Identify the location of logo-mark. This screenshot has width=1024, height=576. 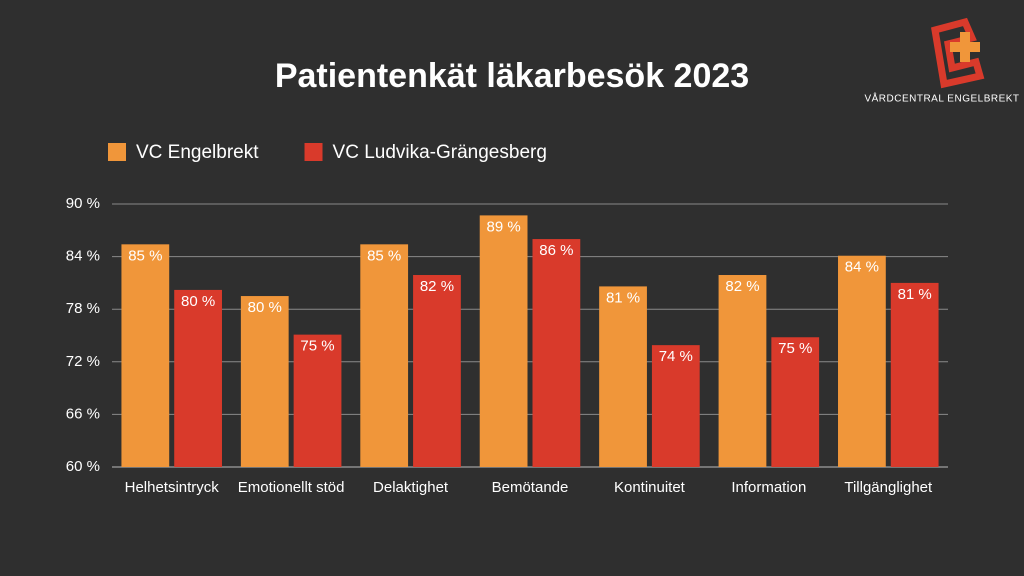
(958, 53).